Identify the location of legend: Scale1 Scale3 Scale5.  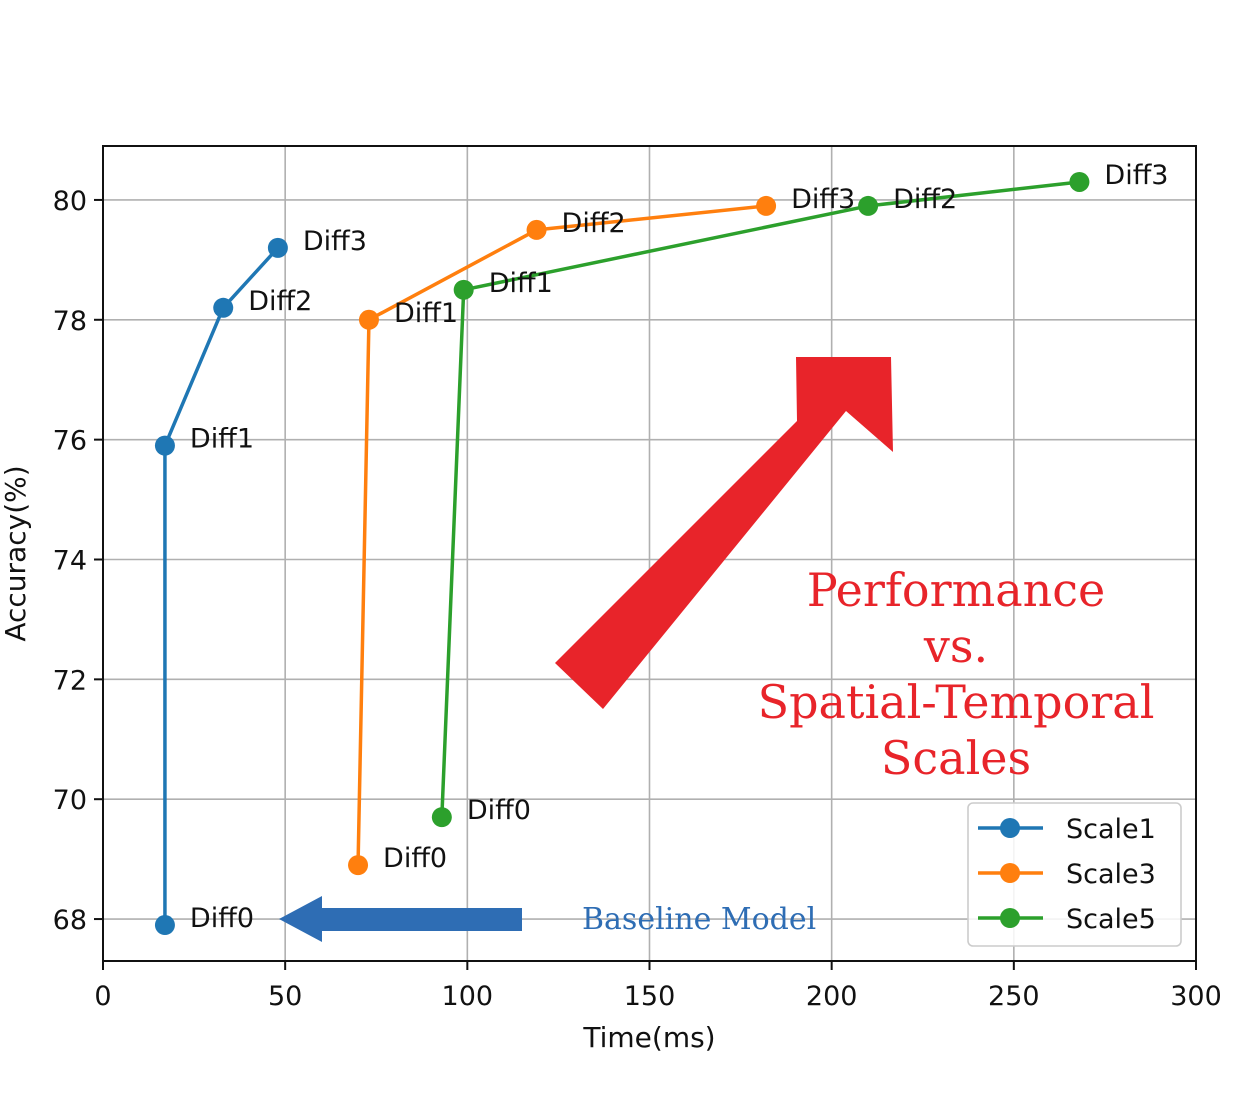
(1074, 874).